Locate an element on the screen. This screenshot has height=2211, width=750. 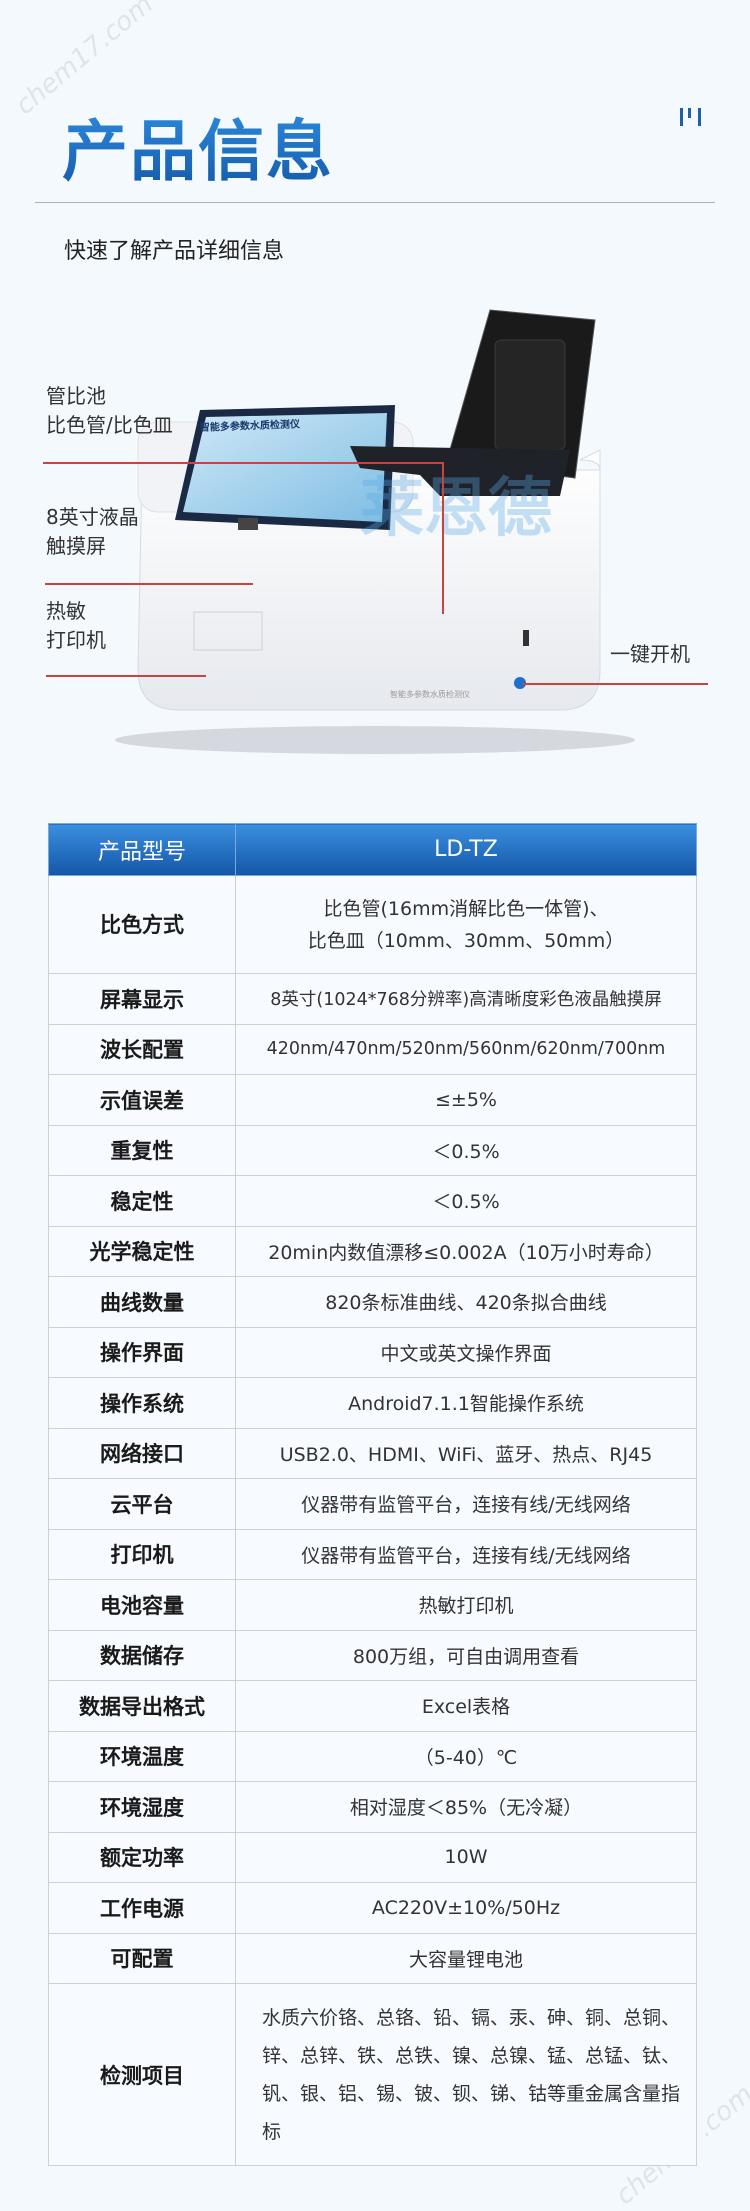
spec-value: 热敏打印机 is located at coordinates (466, 1605).